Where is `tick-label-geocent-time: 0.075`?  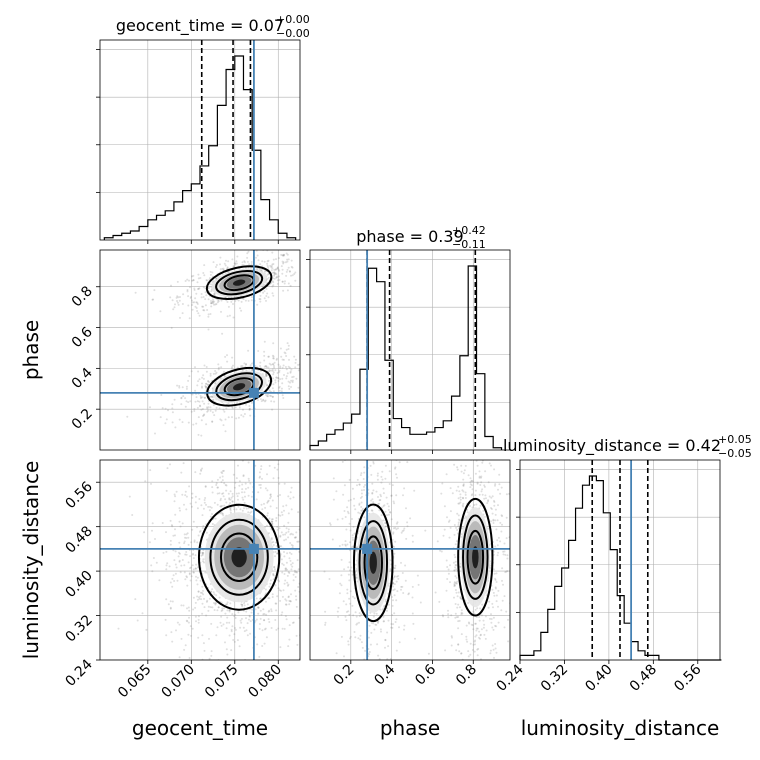 tick-label-geocent-time: 0.075 is located at coordinates (222, 682).